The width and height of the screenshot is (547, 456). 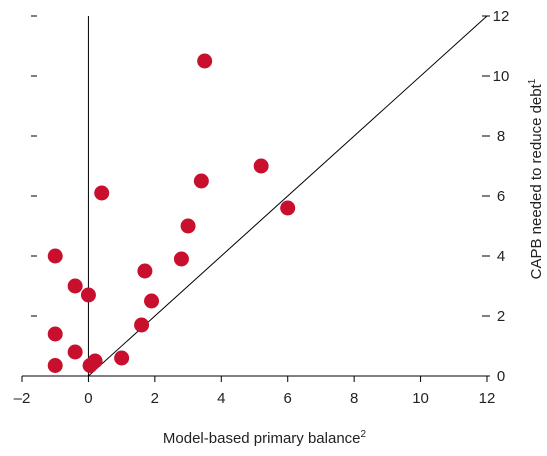 What do you see at coordinates (532, 81) in the screenshot?
I see `y-axis-title-superscript: 1` at bounding box center [532, 81].